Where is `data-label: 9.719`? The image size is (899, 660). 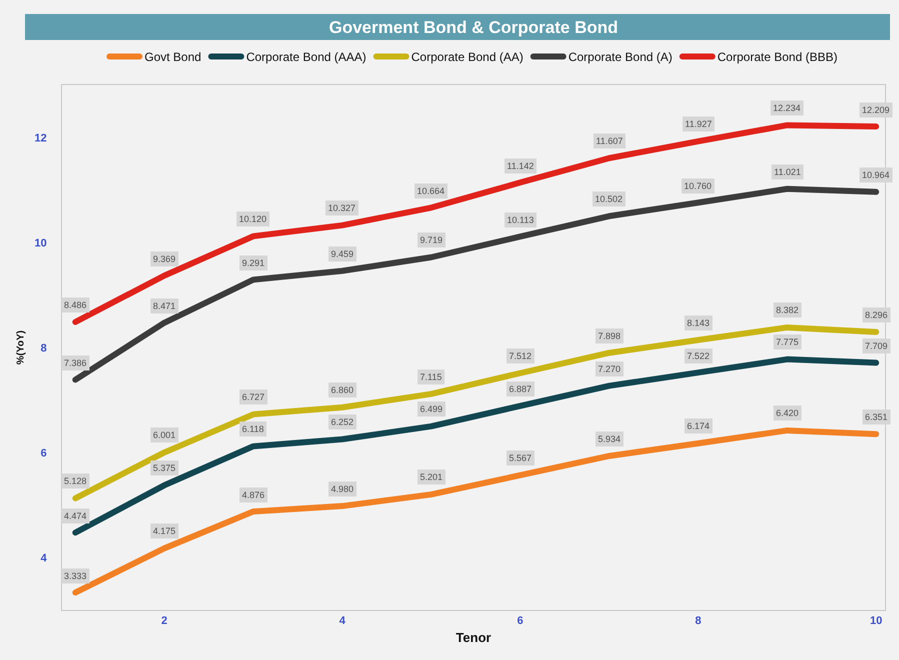 data-label: 9.719 is located at coordinates (431, 240).